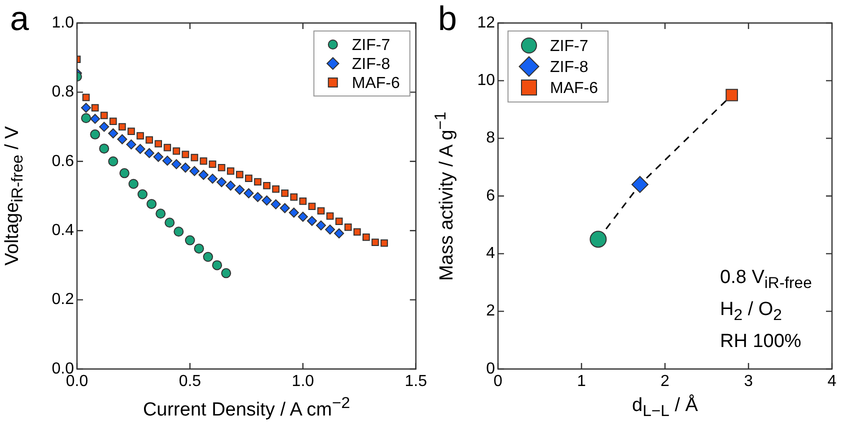 The image size is (841, 425). What do you see at coordinates (19, 19) in the screenshot?
I see `chart-title: a` at bounding box center [19, 19].